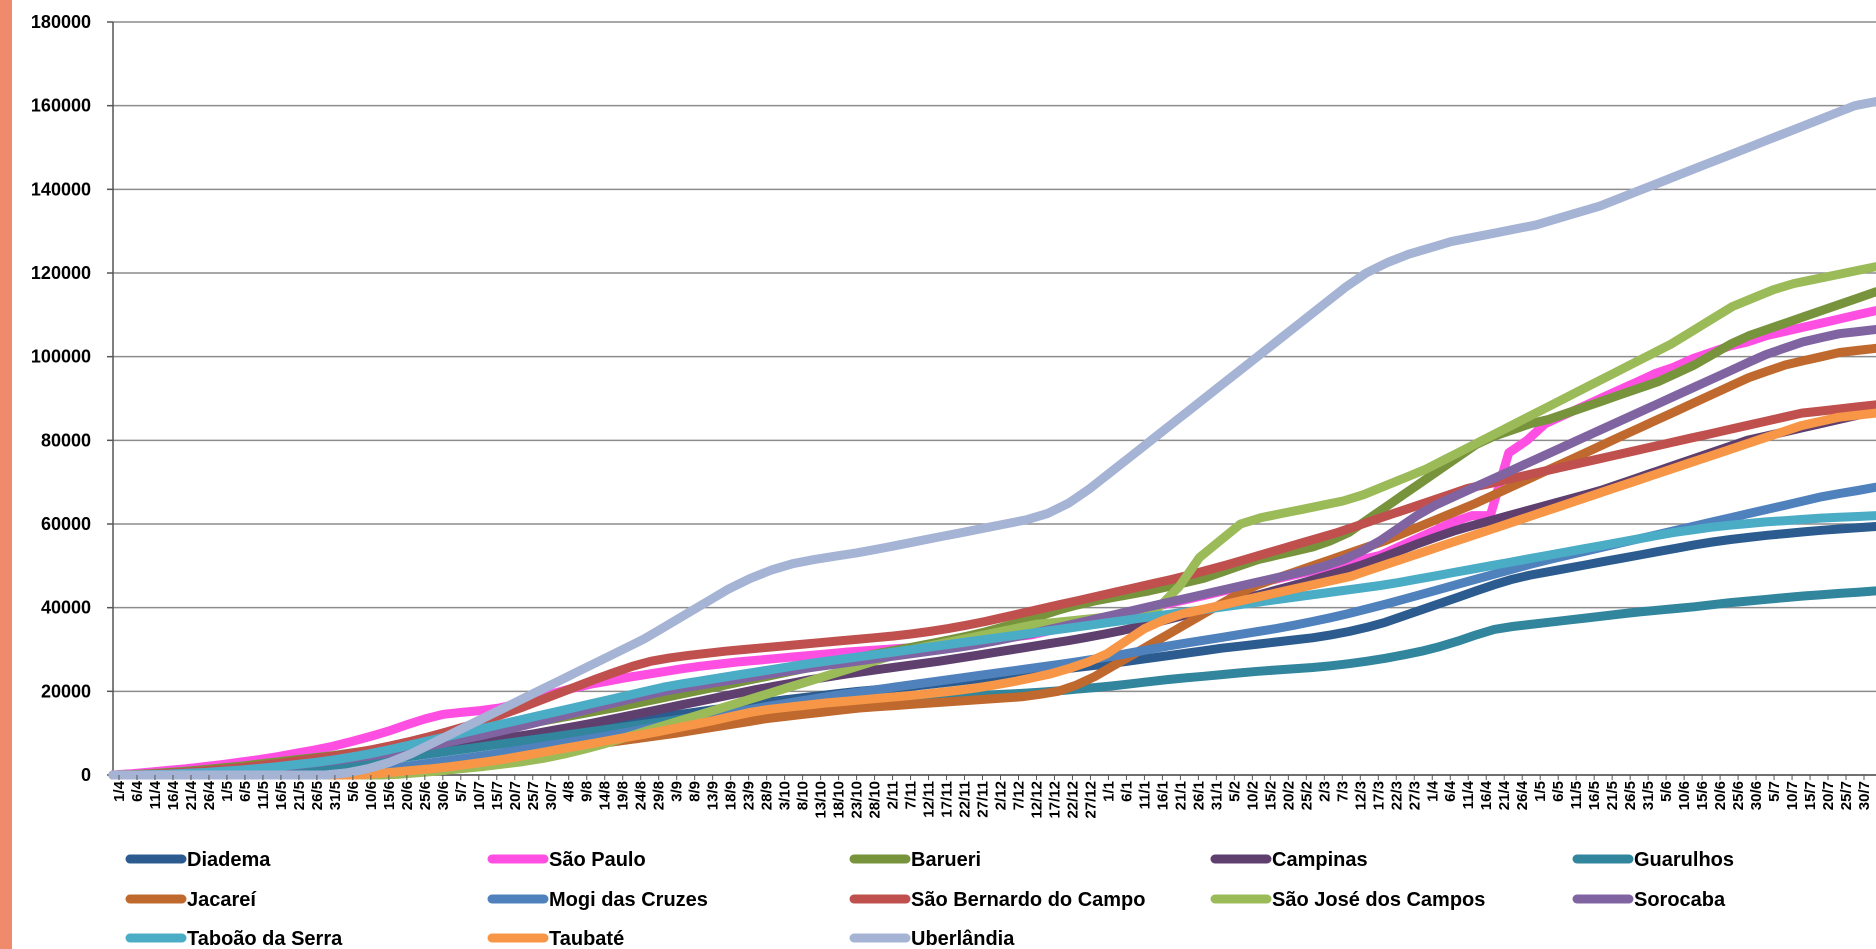  Describe the element at coordinates (61, 273) in the screenshot. I see `y-tick-label: 120000` at that location.